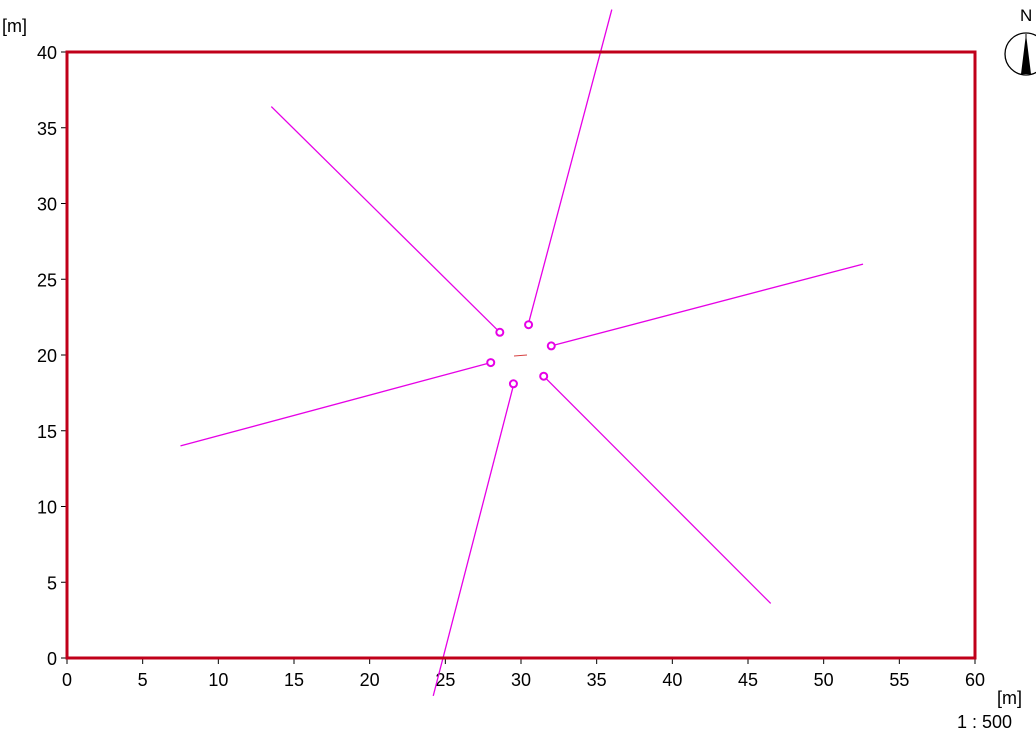  Describe the element at coordinates (47, 205) in the screenshot. I see `y-tick-label: 30` at that location.